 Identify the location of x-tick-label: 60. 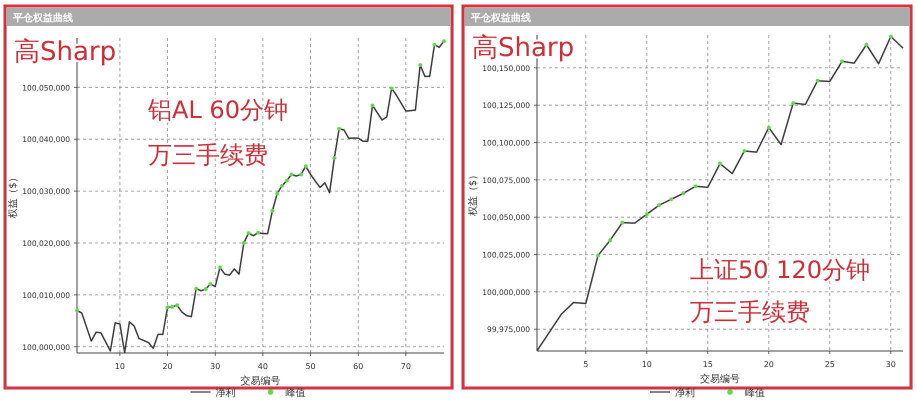
(358, 366).